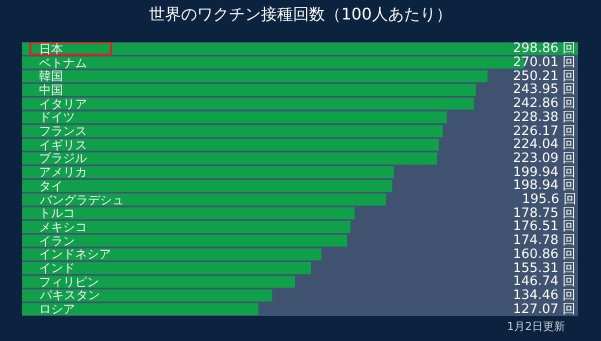 Image resolution: width=601 pixels, height=341 pixels. What do you see at coordinates (544, 185) in the screenshot?
I see `data-label: 198.94 回` at bounding box center [544, 185].